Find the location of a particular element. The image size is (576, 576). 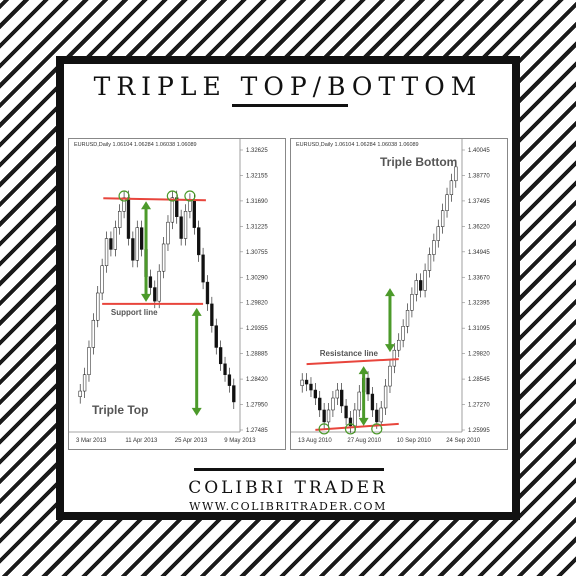

x-tick-label: 24 Sep 2010 is located at coordinates (463, 441).